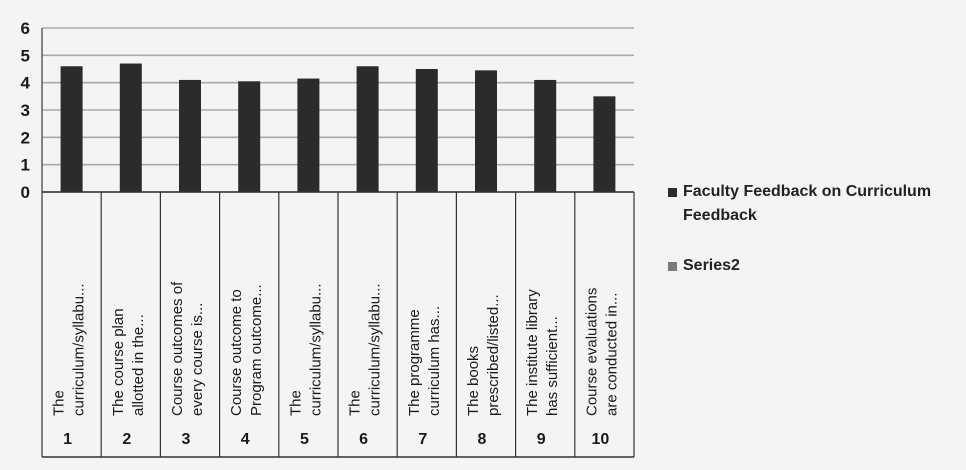  I want to click on category-number: 6, so click(363, 439).